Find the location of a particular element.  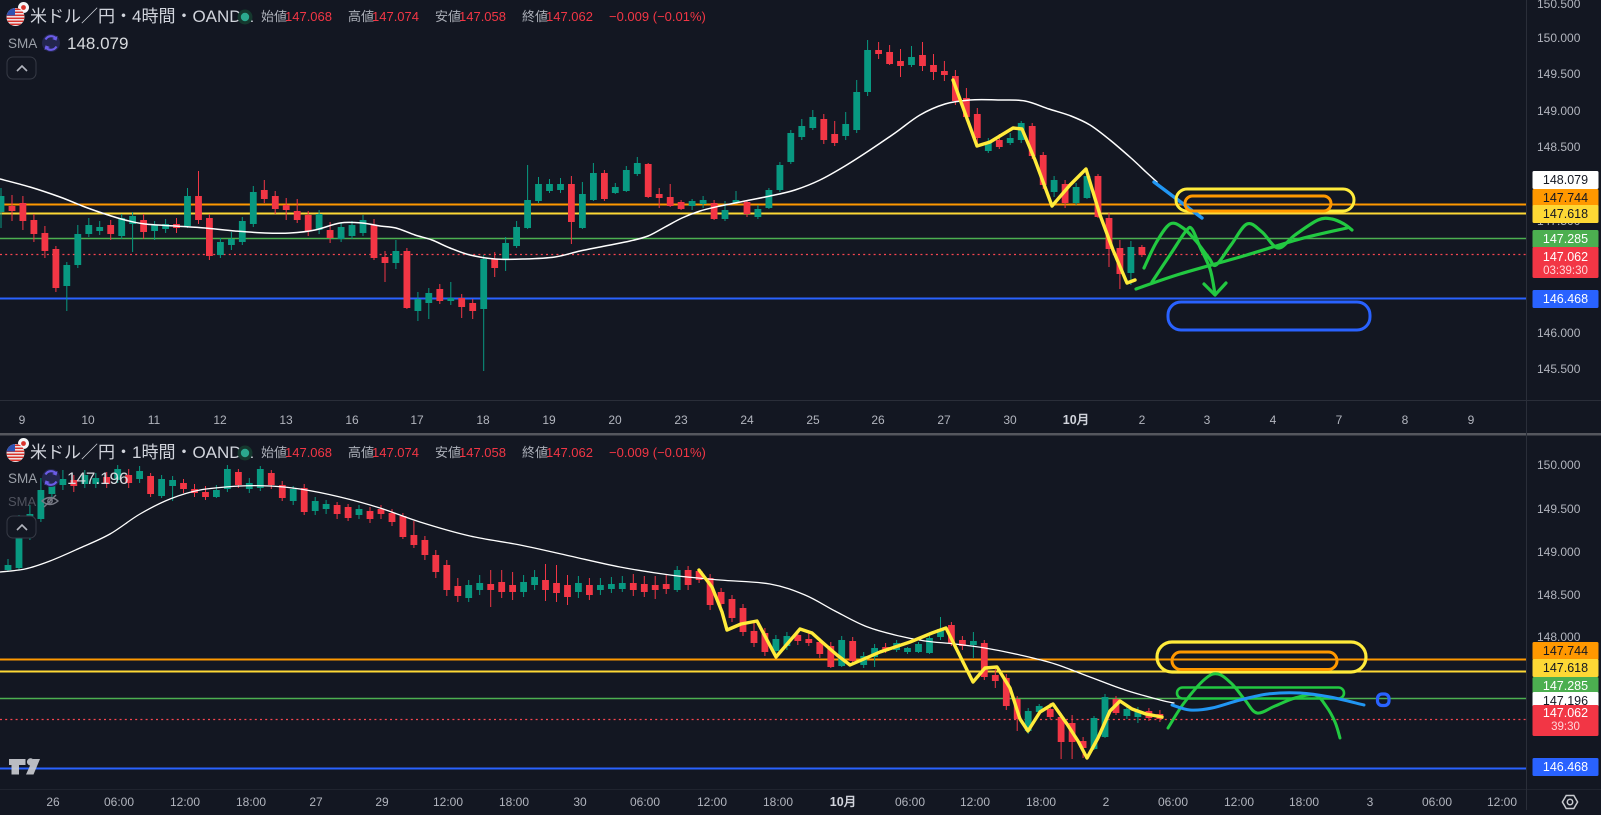

svg-text: 39:30 is located at coordinates (1565, 727).